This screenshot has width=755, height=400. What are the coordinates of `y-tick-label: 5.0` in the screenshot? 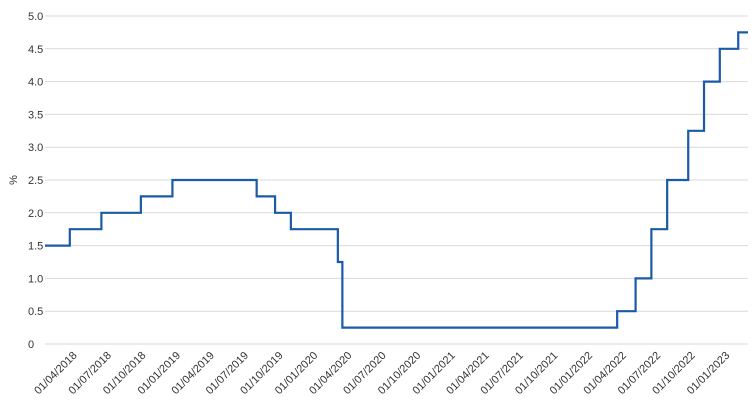 It's located at (35, 17).